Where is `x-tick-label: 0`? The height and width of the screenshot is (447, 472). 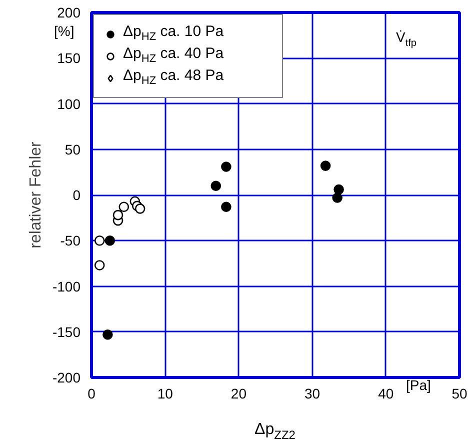 x-tick-label: 0 is located at coordinates (92, 394).